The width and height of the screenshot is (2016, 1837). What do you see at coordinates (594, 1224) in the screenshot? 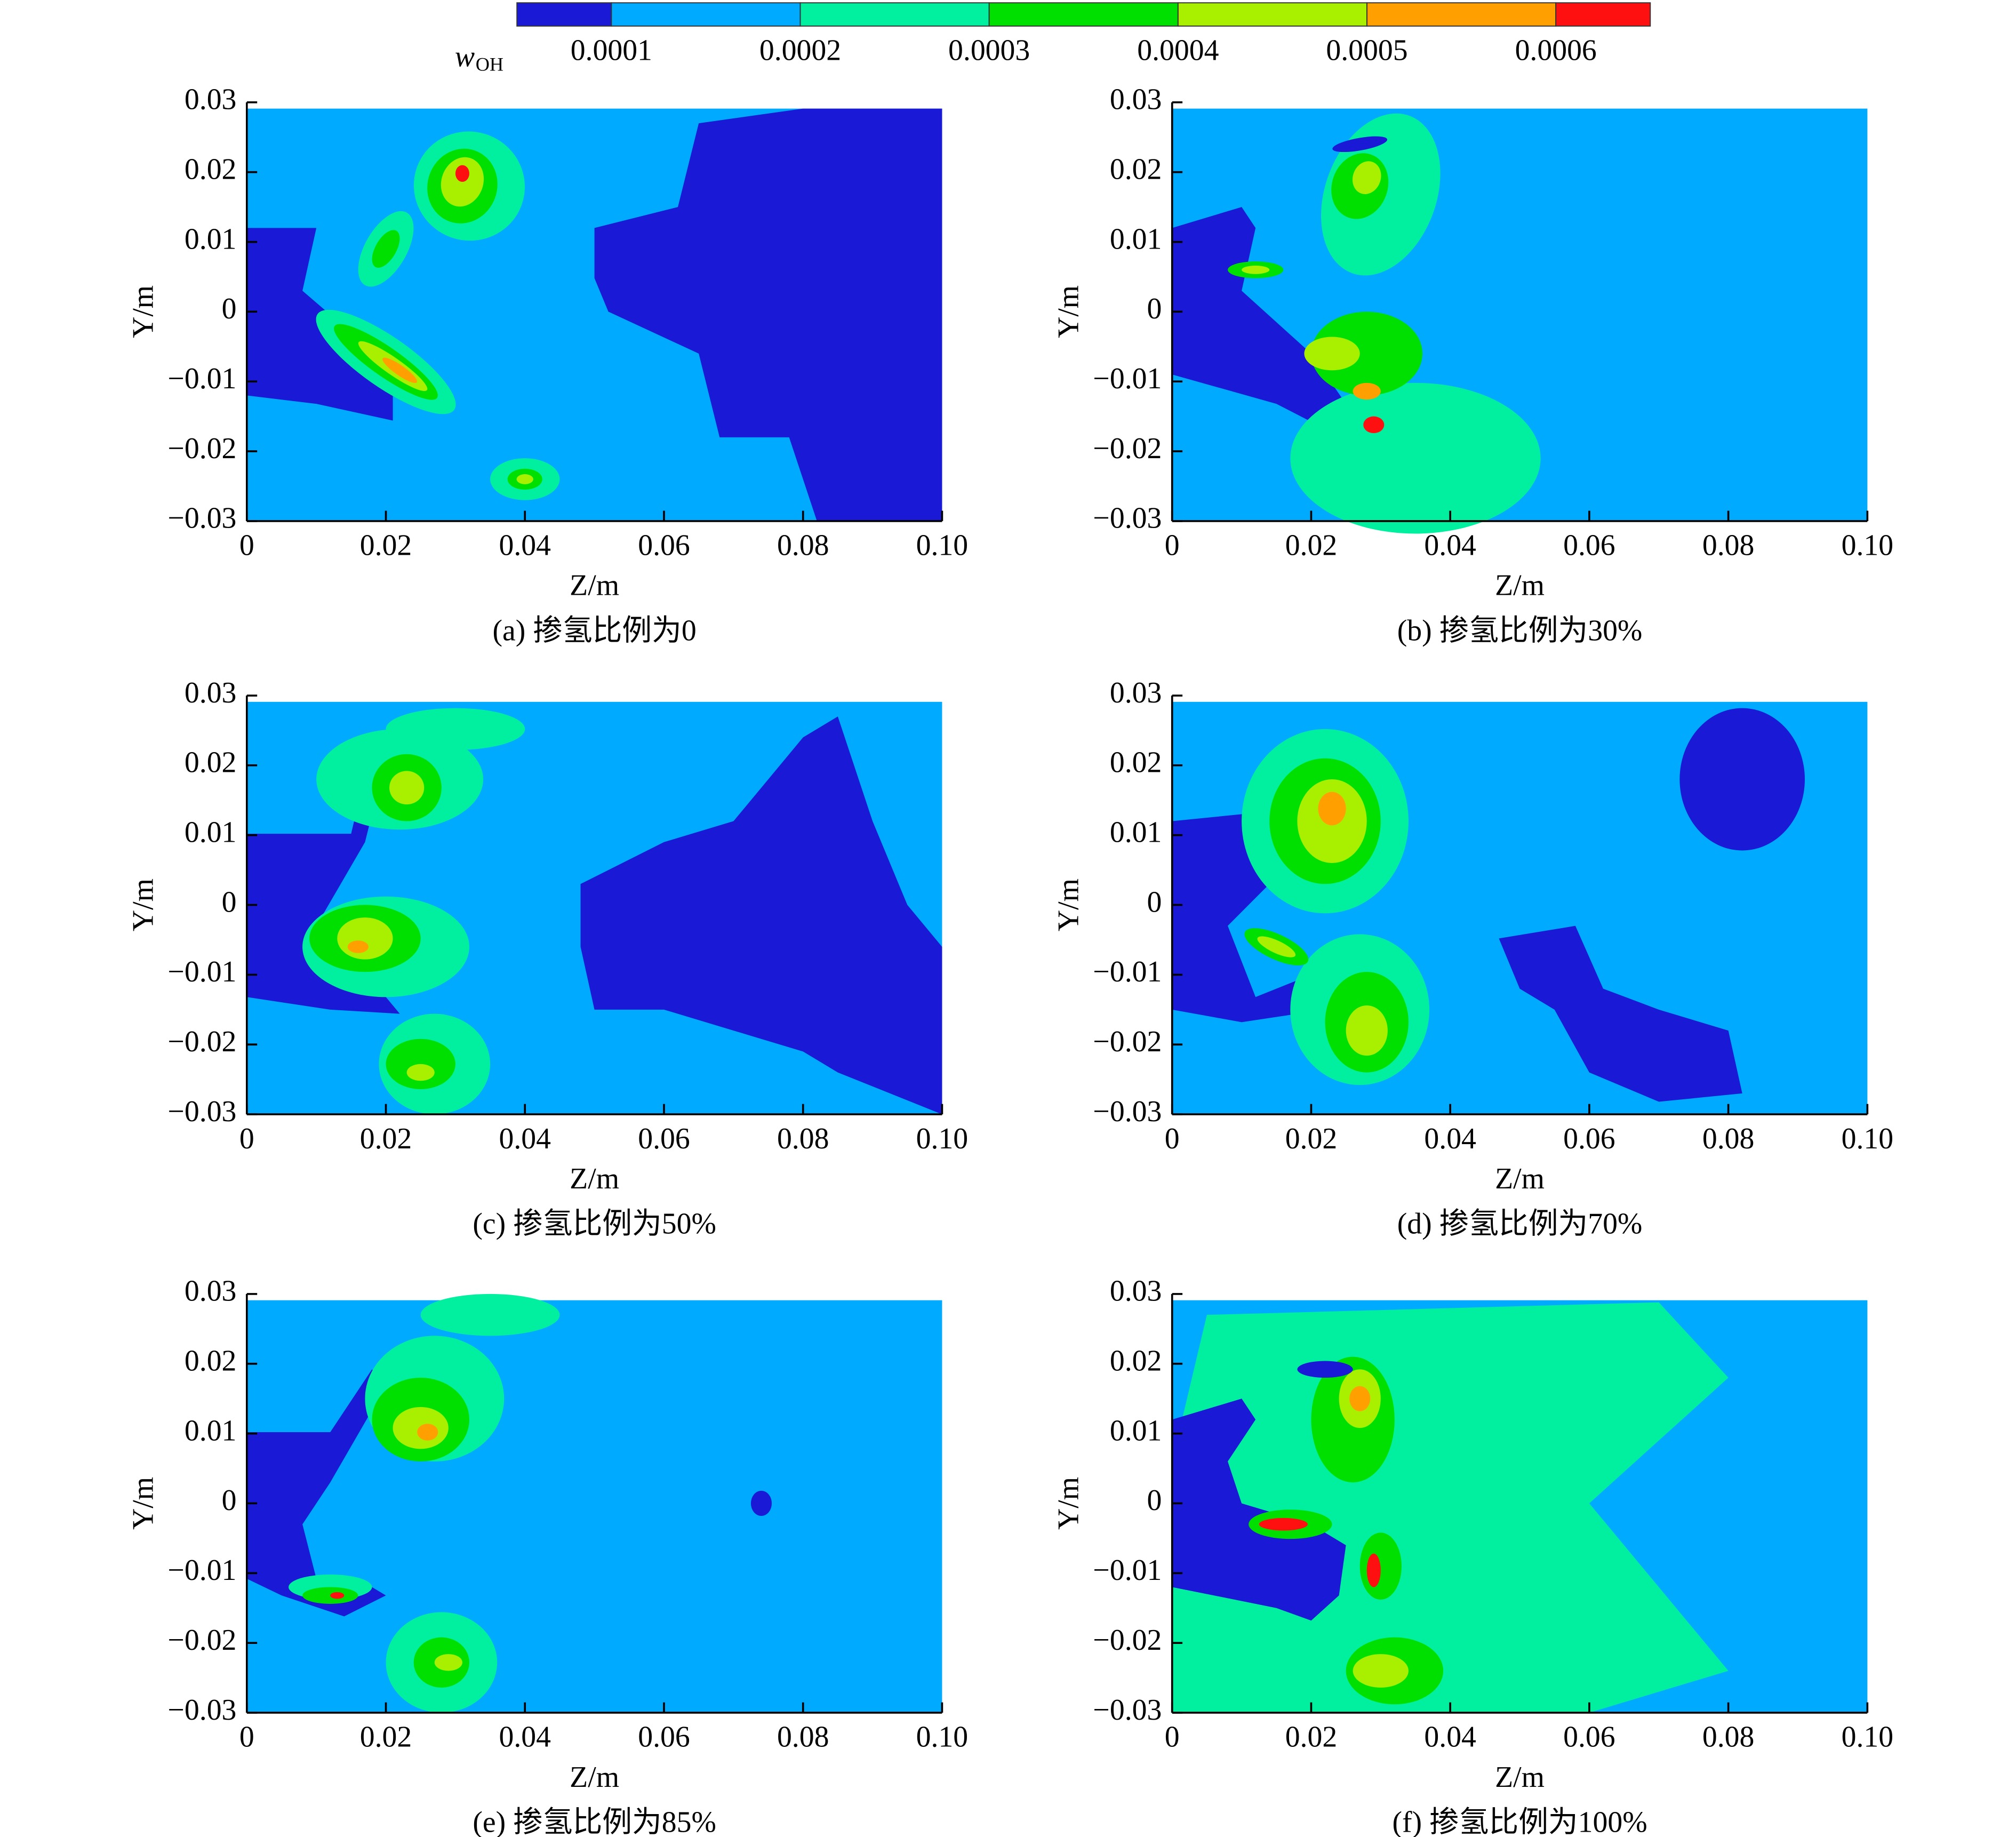
I see `caption: (c) 掺氢比例为50%` at bounding box center [594, 1224].